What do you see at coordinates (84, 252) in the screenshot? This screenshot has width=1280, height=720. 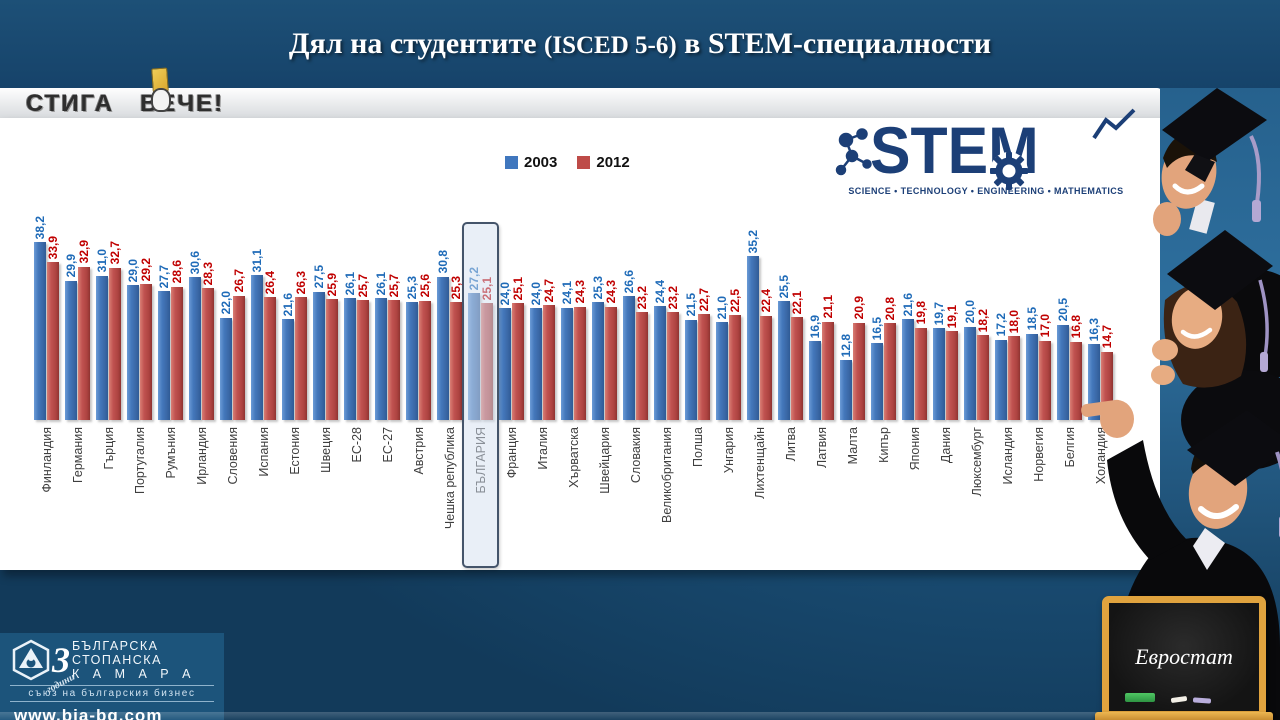 I see `value-label-2012: 32,9` at bounding box center [84, 252].